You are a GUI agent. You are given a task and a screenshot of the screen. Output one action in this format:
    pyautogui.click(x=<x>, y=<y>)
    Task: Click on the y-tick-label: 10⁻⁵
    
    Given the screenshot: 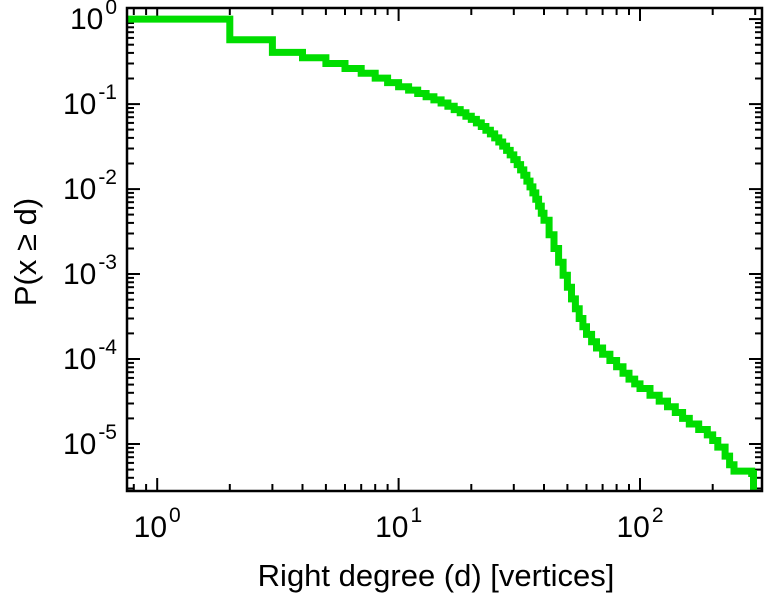 What is the action you would take?
    pyautogui.click(x=90, y=441)
    